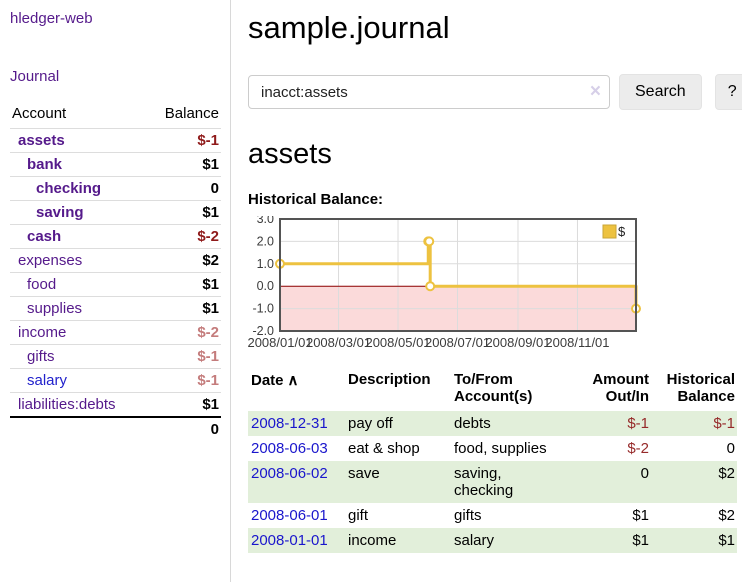 The height and width of the screenshot is (582, 742). I want to click on account-link-expenses: expenses, so click(50, 260).